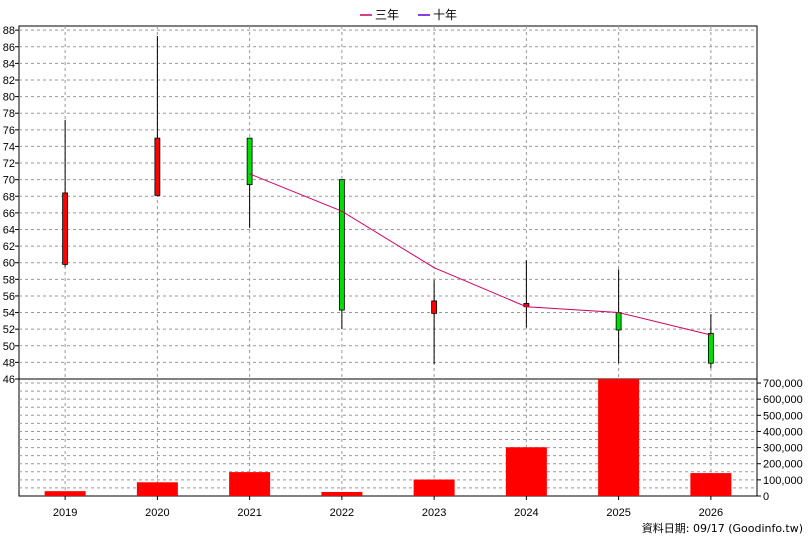 This screenshot has height=540, width=808. What do you see at coordinates (711, 513) in the screenshot?
I see `x-tick-label: 2026` at bounding box center [711, 513].